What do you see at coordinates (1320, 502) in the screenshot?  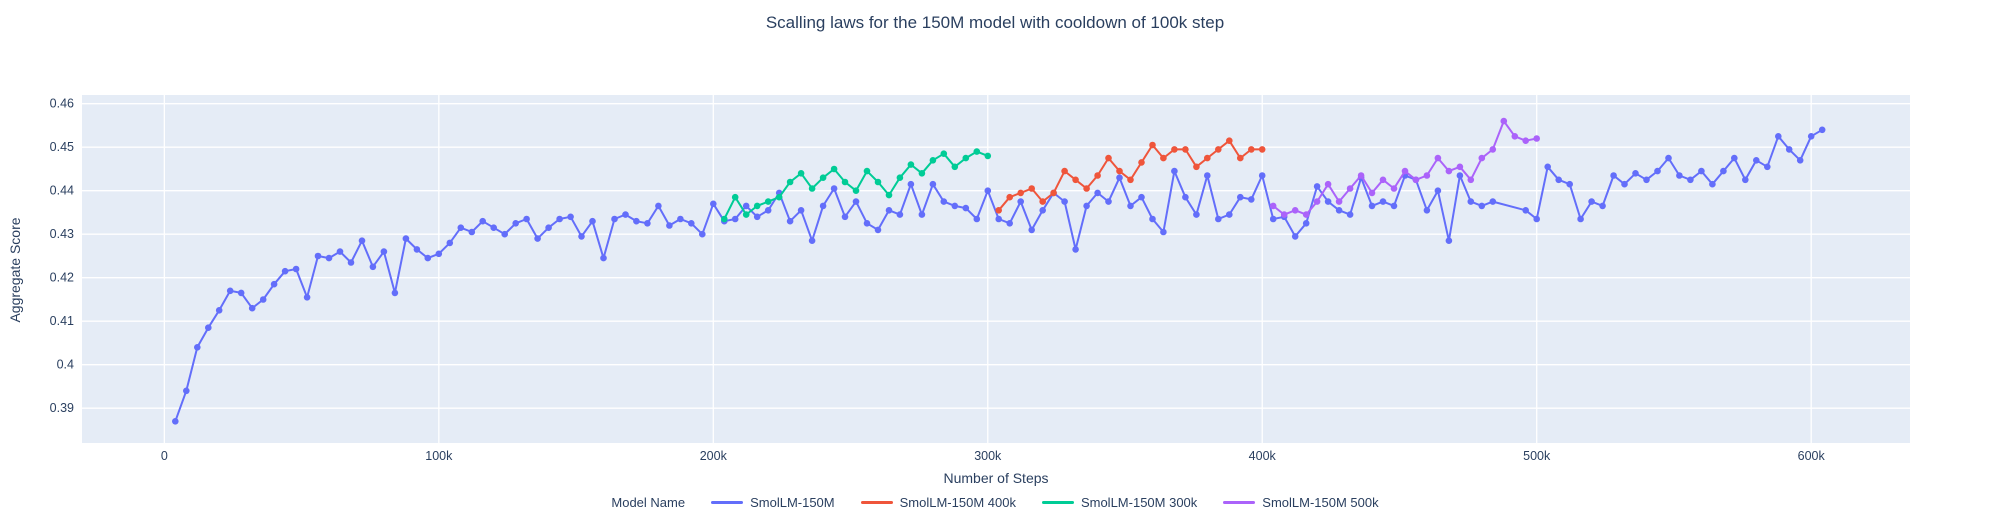 I see `legend-item-label: SmolLM-150M 500k` at bounding box center [1320, 502].